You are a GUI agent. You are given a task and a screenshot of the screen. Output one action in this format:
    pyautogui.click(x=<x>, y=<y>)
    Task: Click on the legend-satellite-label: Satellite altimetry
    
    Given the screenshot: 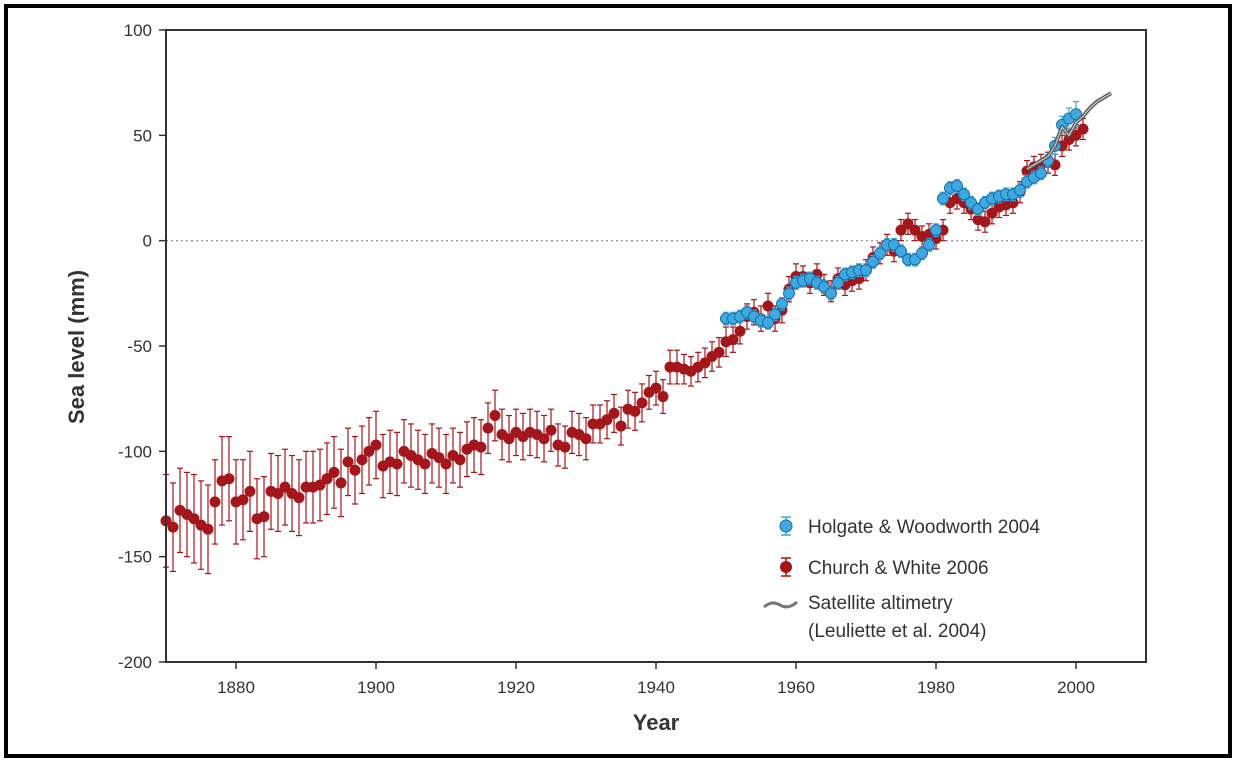 What is the action you would take?
    pyautogui.click(x=880, y=603)
    